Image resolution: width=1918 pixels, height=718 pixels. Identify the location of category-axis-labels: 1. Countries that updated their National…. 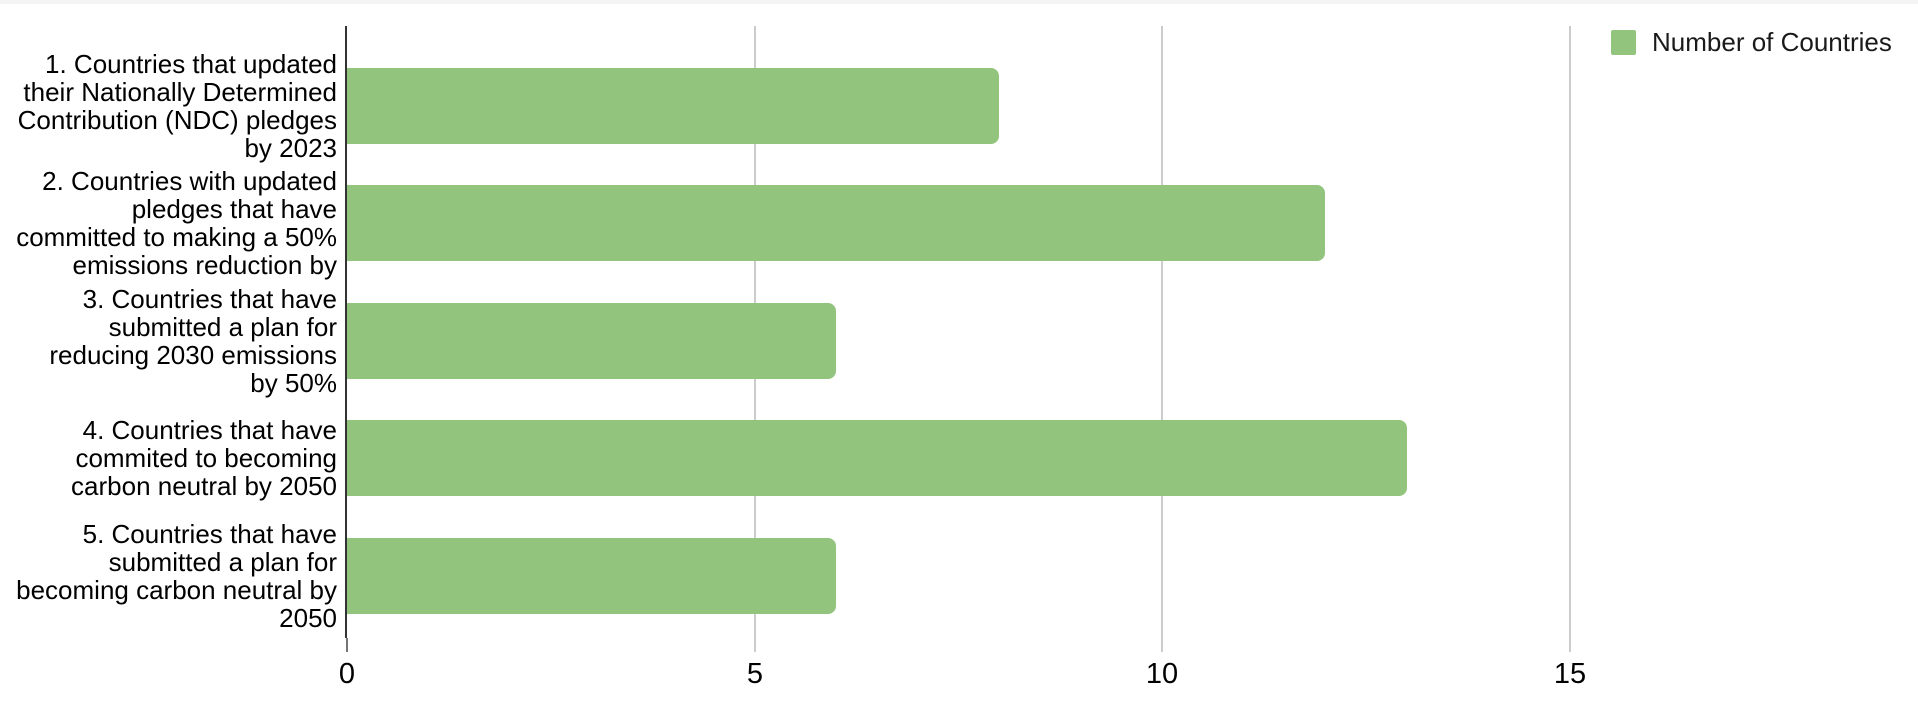
(168, 332).